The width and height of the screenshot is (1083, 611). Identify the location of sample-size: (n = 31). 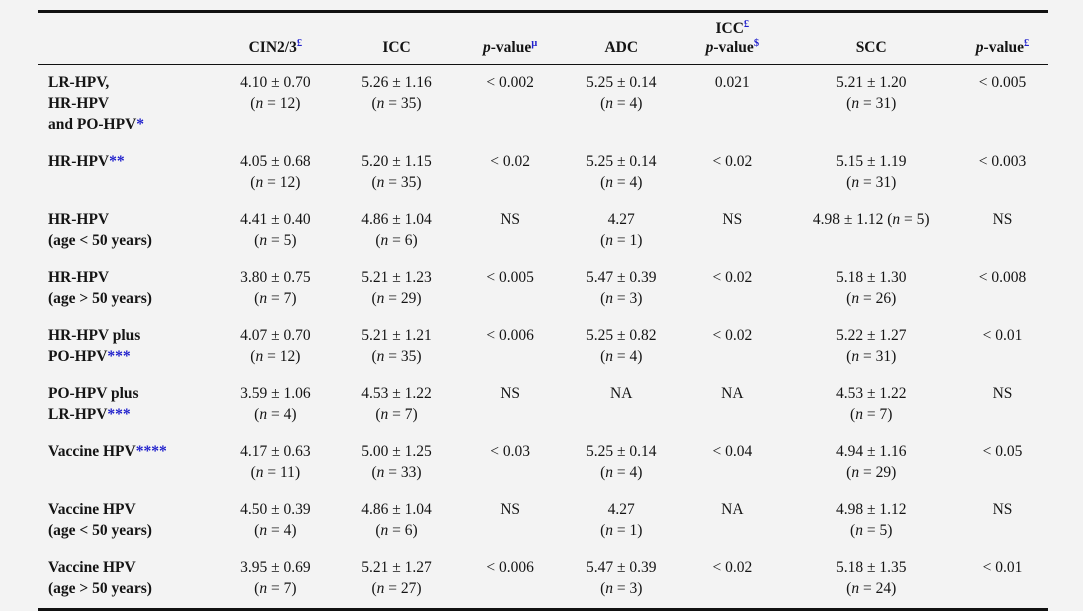
(871, 103).